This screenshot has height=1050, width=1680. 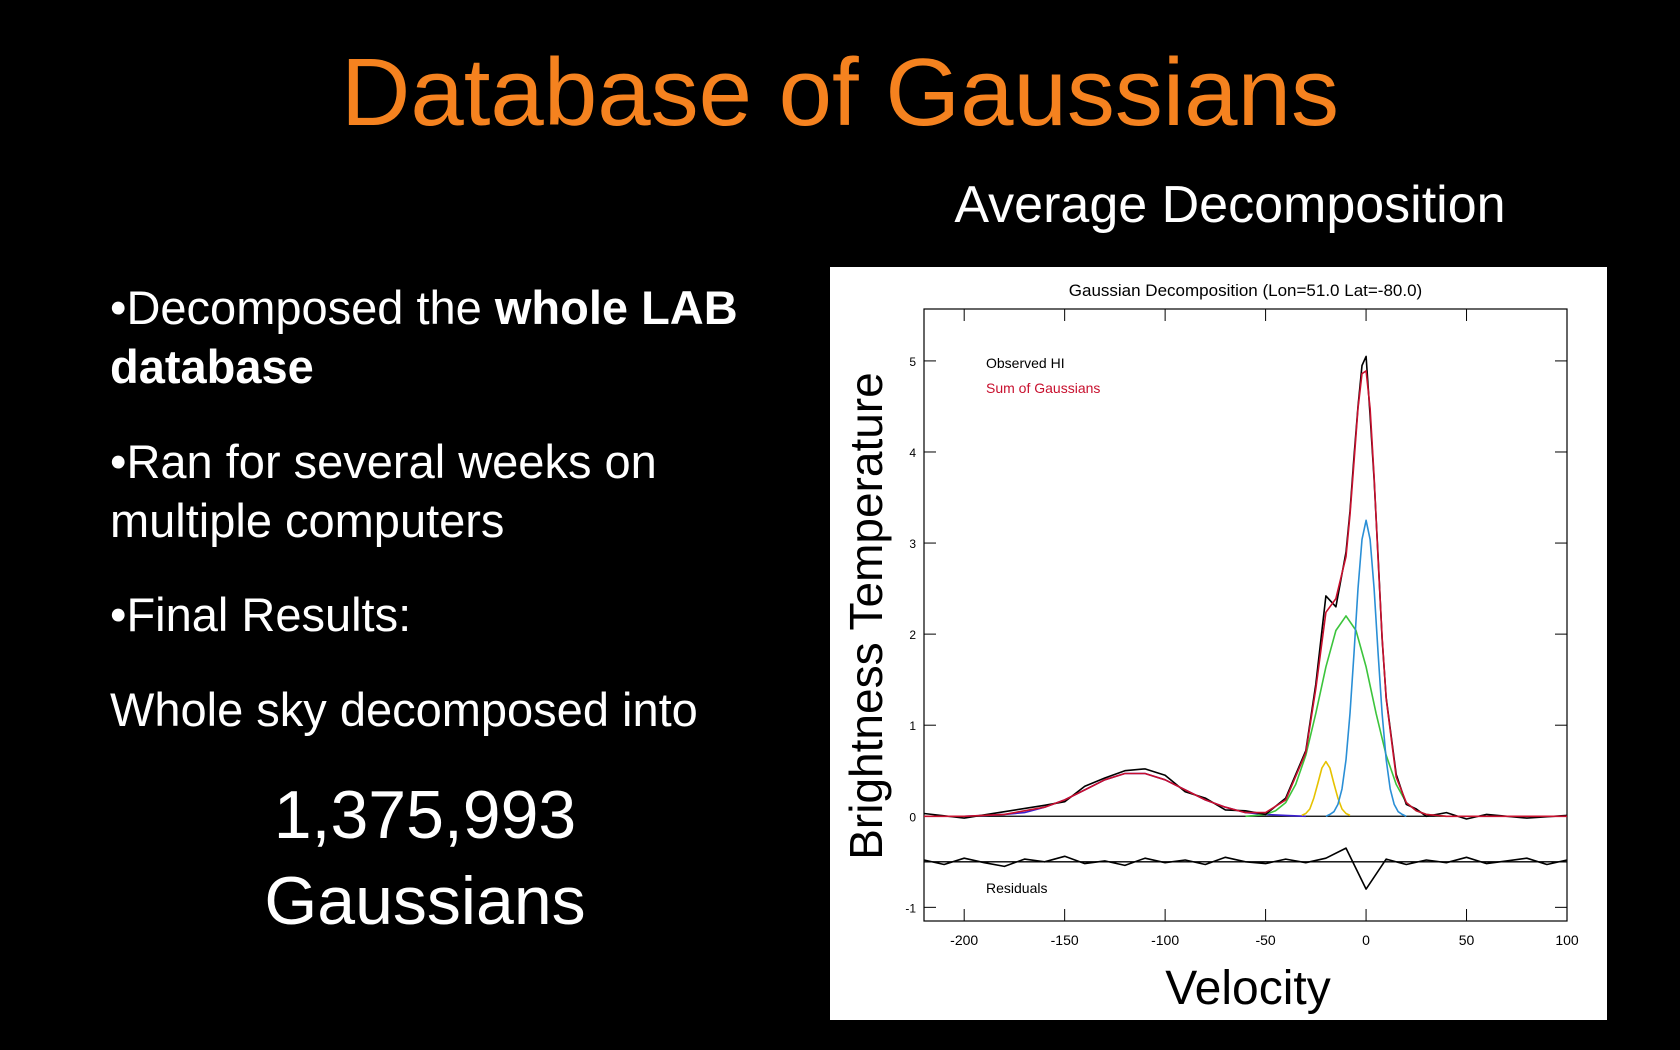 I want to click on x-tick-label: -150, so click(x=1065, y=940).